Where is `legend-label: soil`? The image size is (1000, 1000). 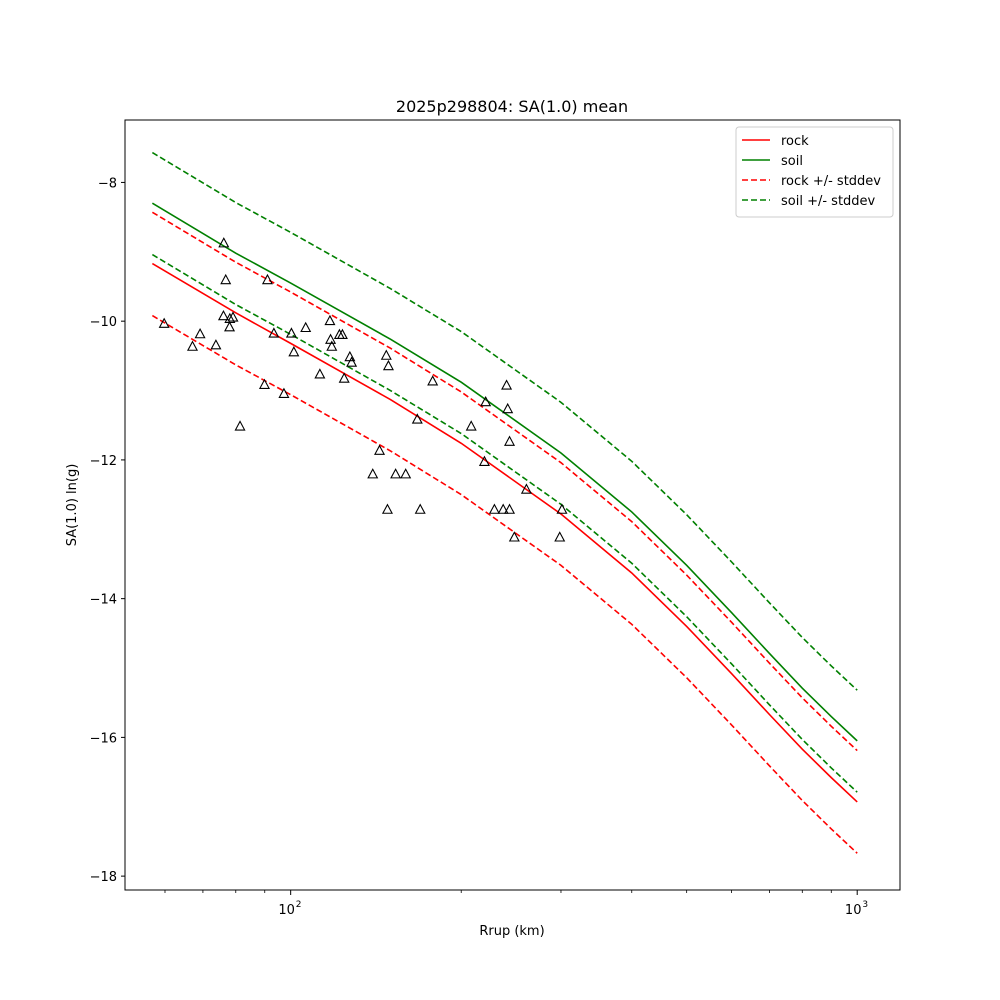
legend-label: soil is located at coordinates (792, 161).